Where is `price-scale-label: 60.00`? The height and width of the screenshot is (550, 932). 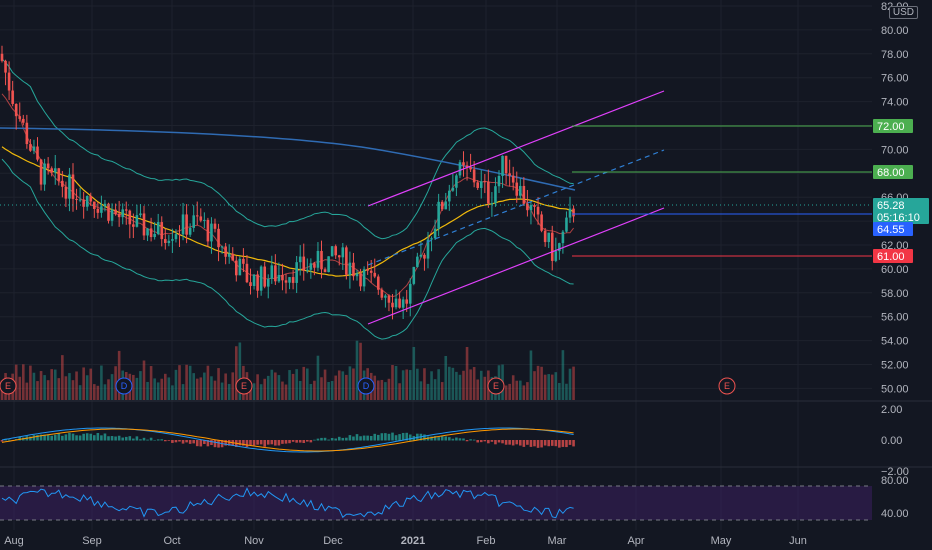
price-scale-label: 60.00 is located at coordinates (895, 270).